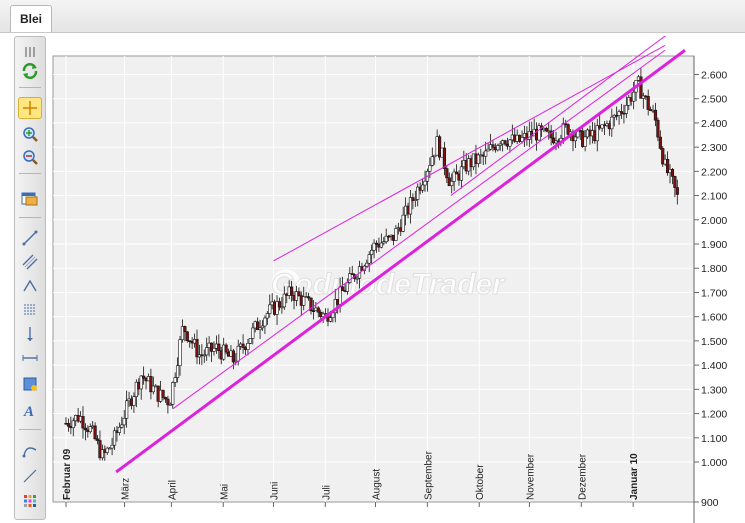 The height and width of the screenshot is (523, 745). What do you see at coordinates (30, 310) in the screenshot?
I see `fibonacci-button` at bounding box center [30, 310].